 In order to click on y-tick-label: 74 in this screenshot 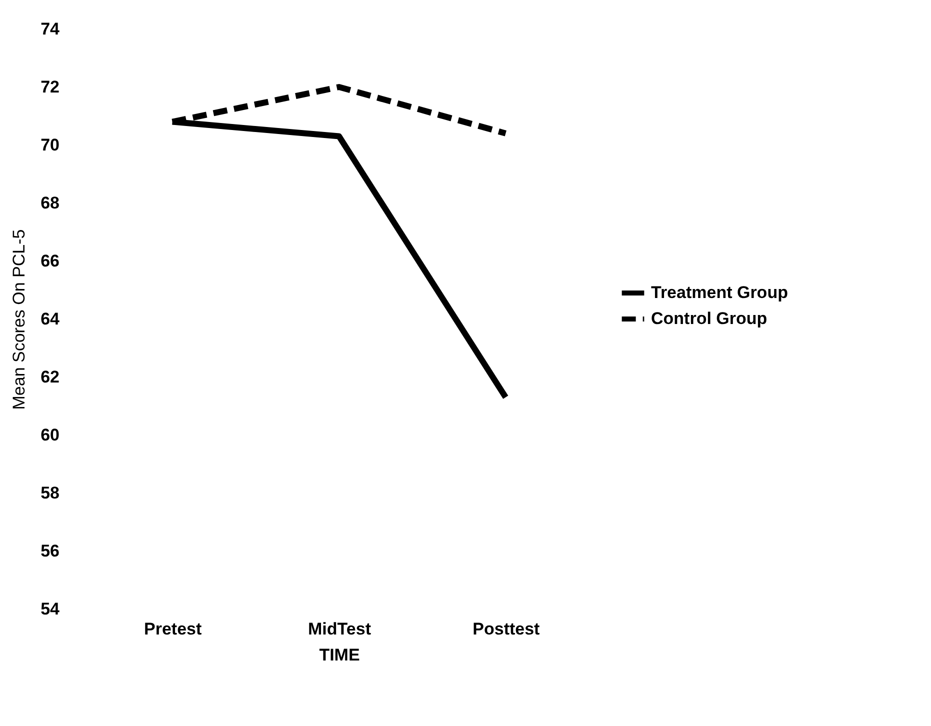, I will do `click(50, 29)`.